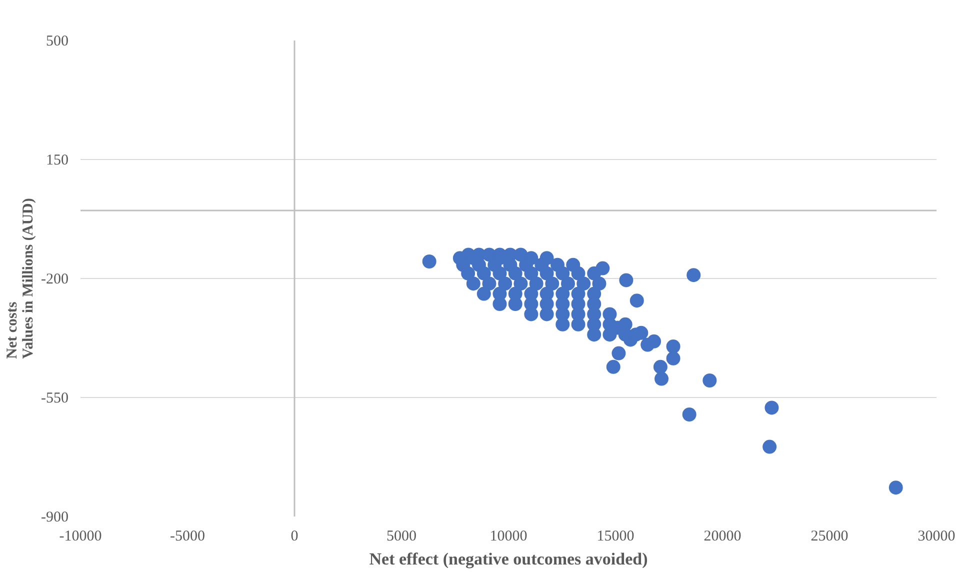 The image size is (976, 572). Describe the element at coordinates (509, 536) in the screenshot. I see `x-tick-label: 10000` at that location.